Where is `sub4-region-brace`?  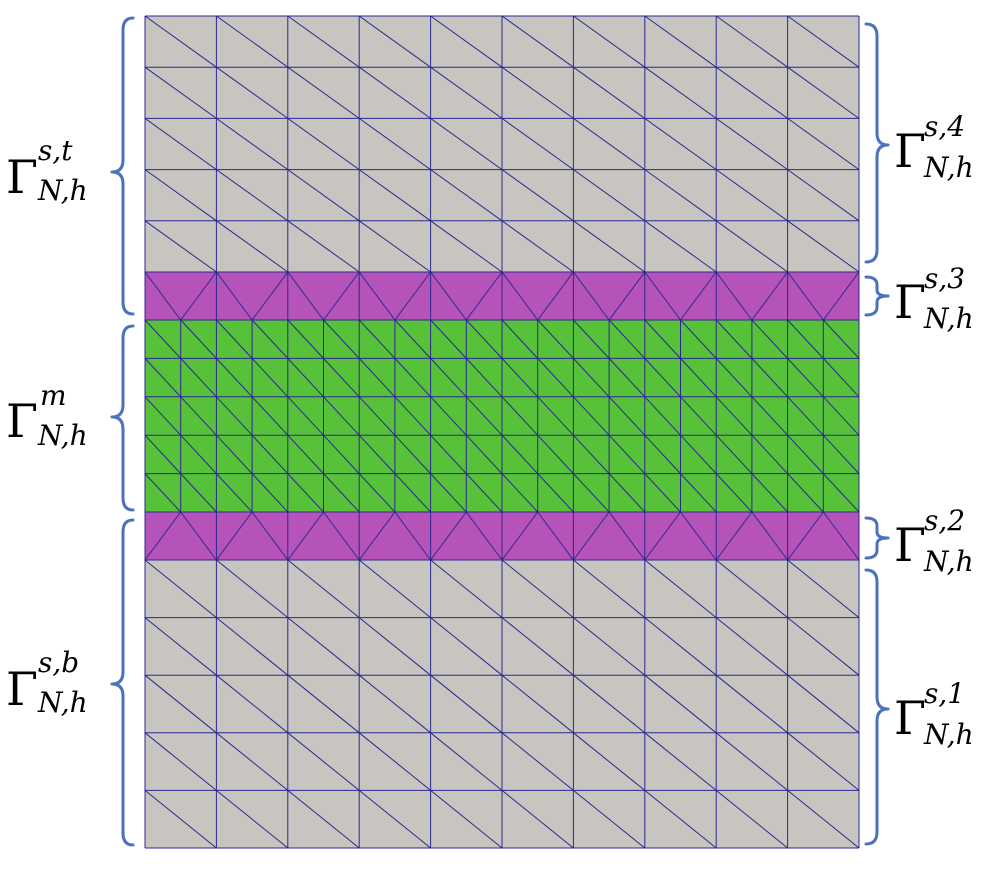 sub4-region-brace is located at coordinates (877, 143).